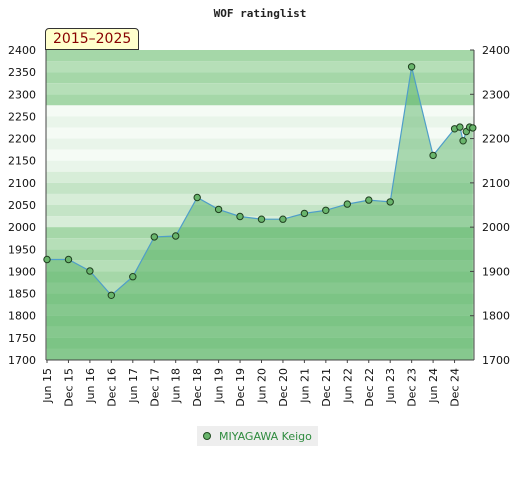 Image resolution: width=520 pixels, height=480 pixels. I want to click on y-tick-label-right: 1900, so click(496, 271).